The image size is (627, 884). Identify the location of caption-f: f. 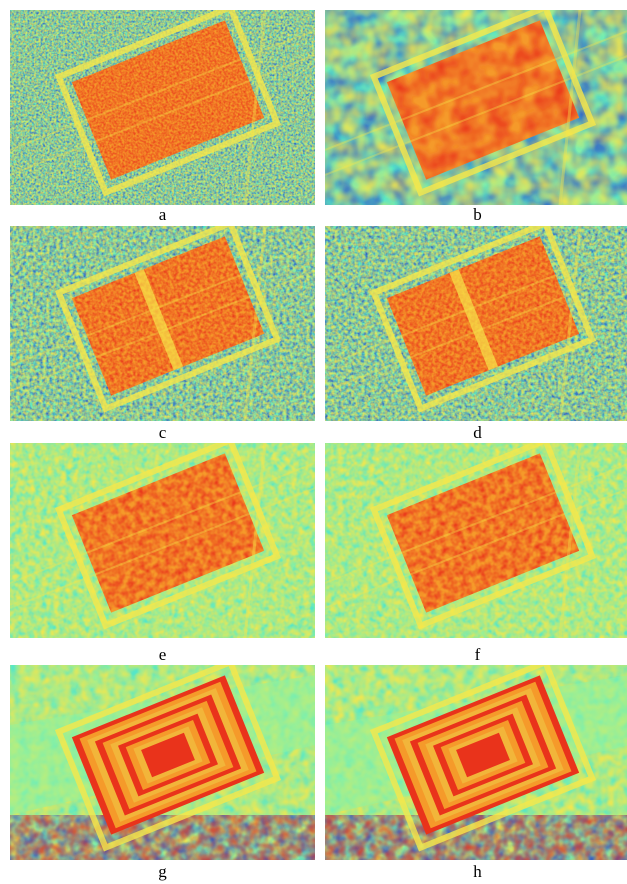
(477, 654).